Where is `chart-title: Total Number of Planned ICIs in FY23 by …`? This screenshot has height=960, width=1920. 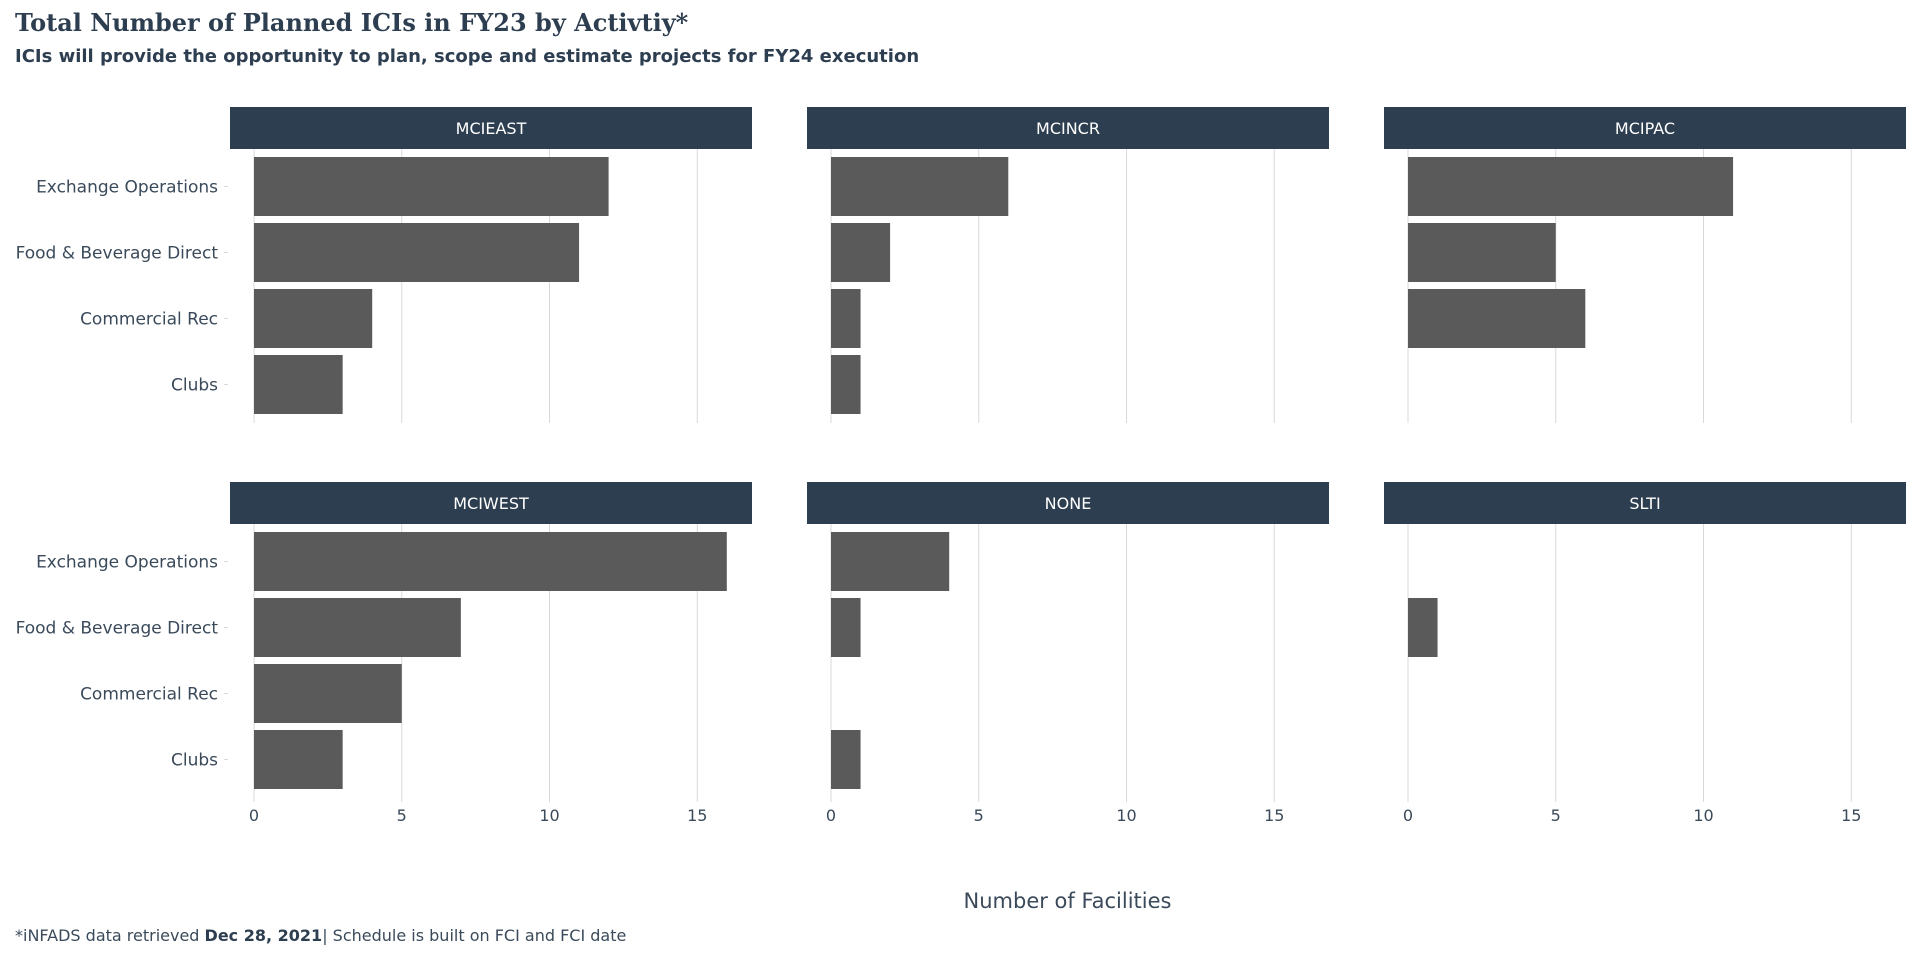 chart-title: Total Number of Planned ICIs in FY23 by … is located at coordinates (352, 22).